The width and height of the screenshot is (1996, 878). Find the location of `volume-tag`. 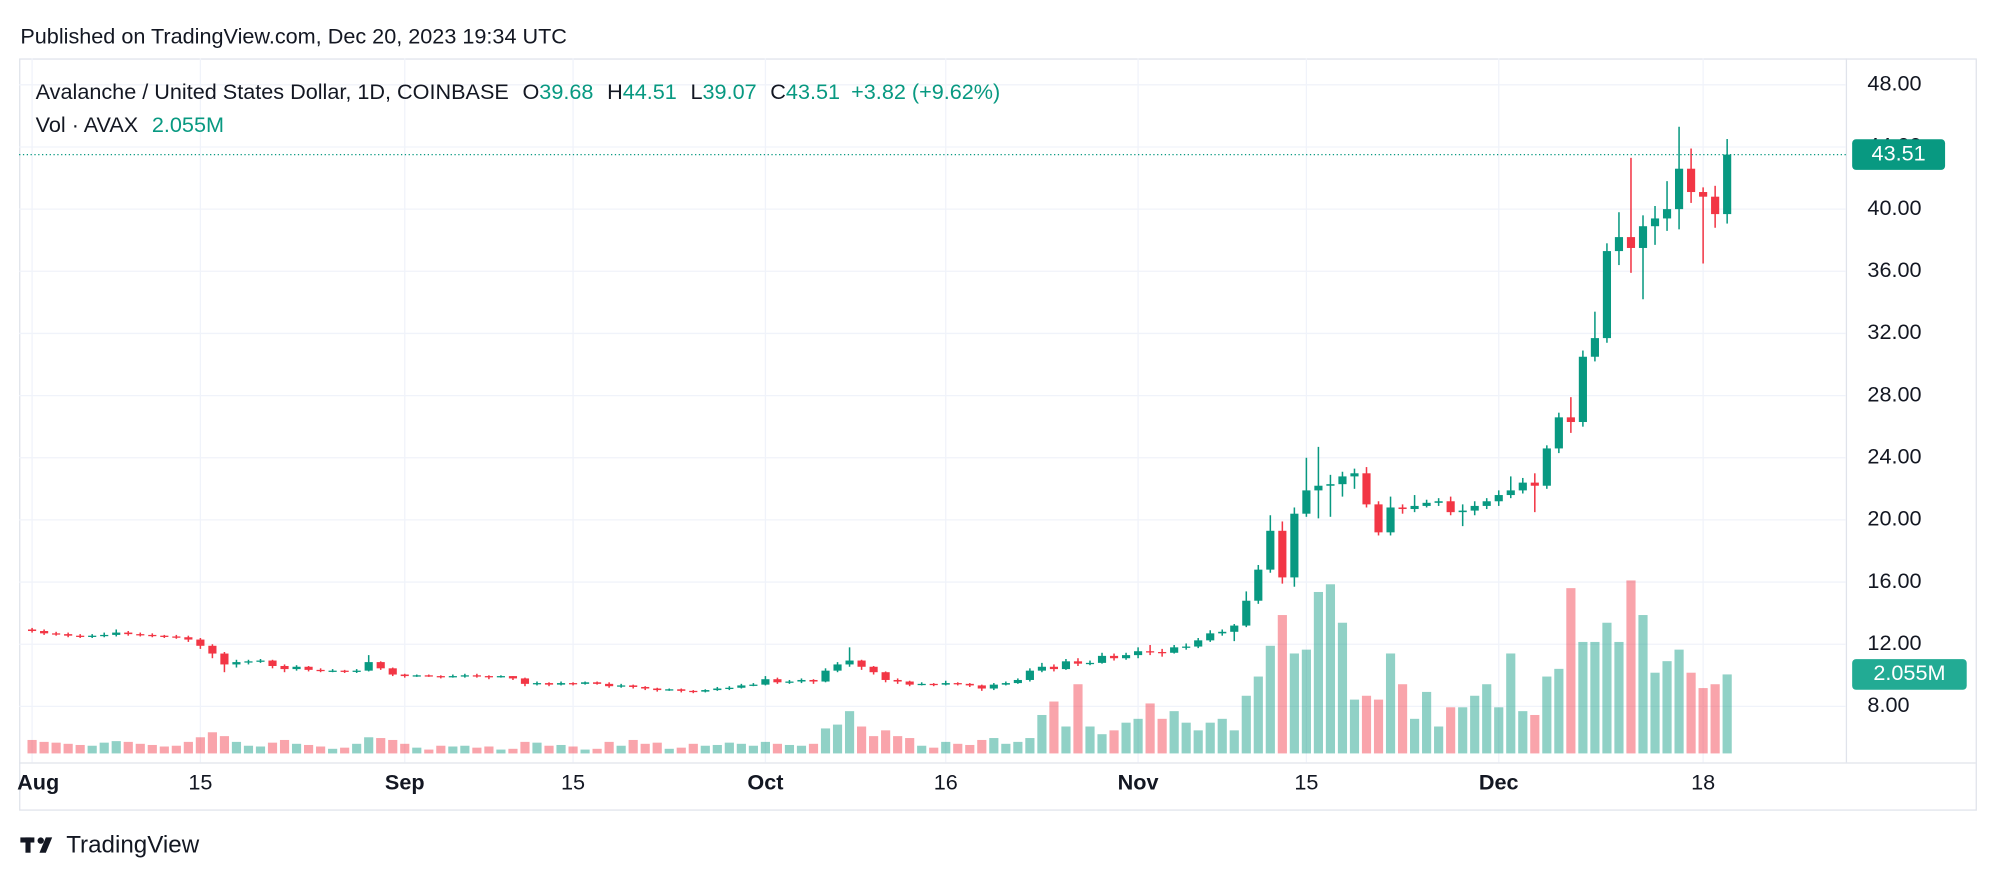

volume-tag is located at coordinates (1909, 674).